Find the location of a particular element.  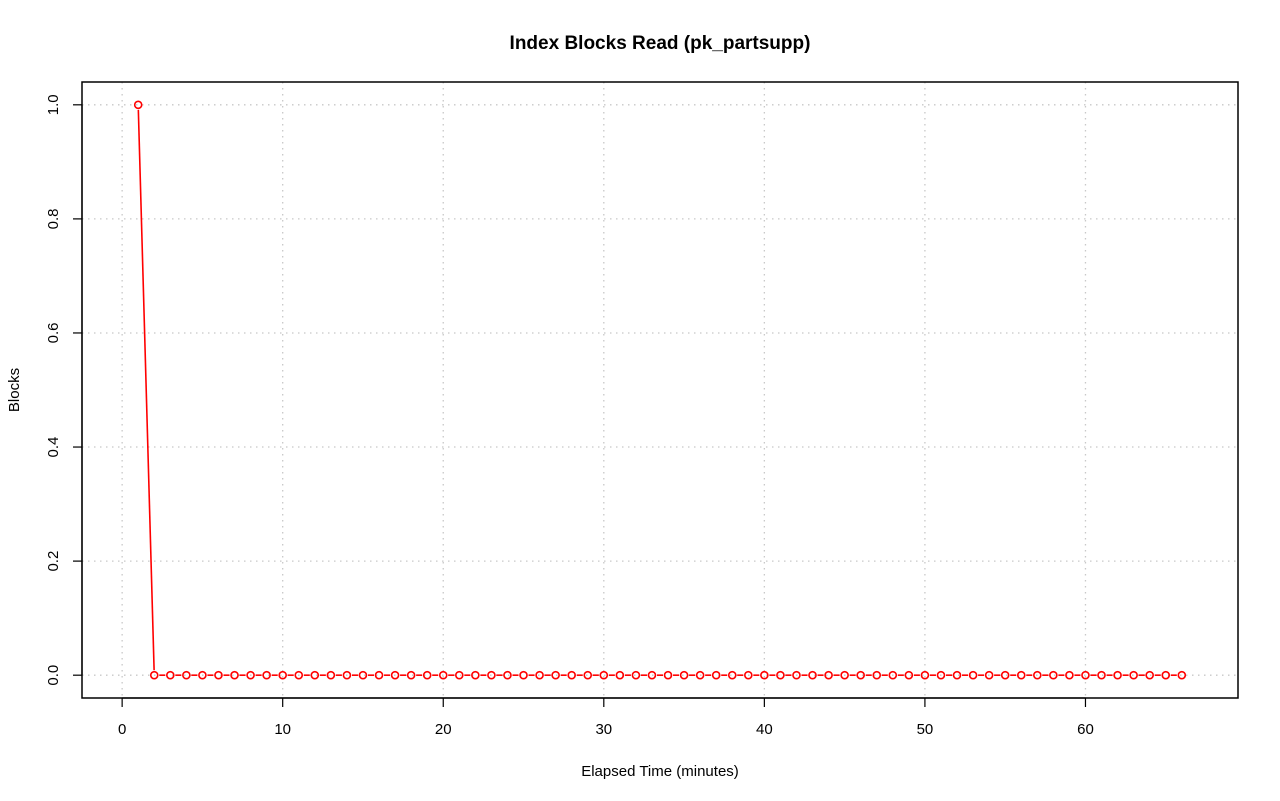

y-tick-label-1: 0.2 is located at coordinates (53, 561).